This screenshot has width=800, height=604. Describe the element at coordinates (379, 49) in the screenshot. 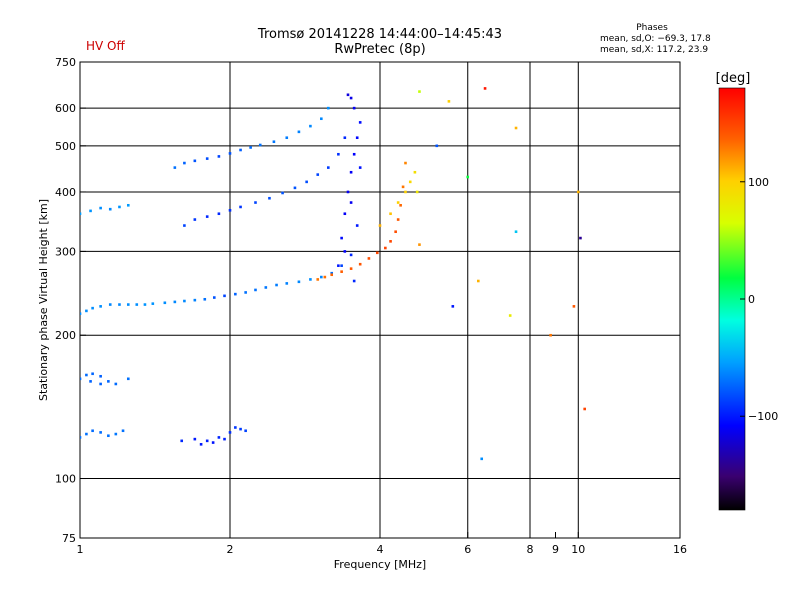

I see `chart-title-line2: RwPretec (8p)` at that location.